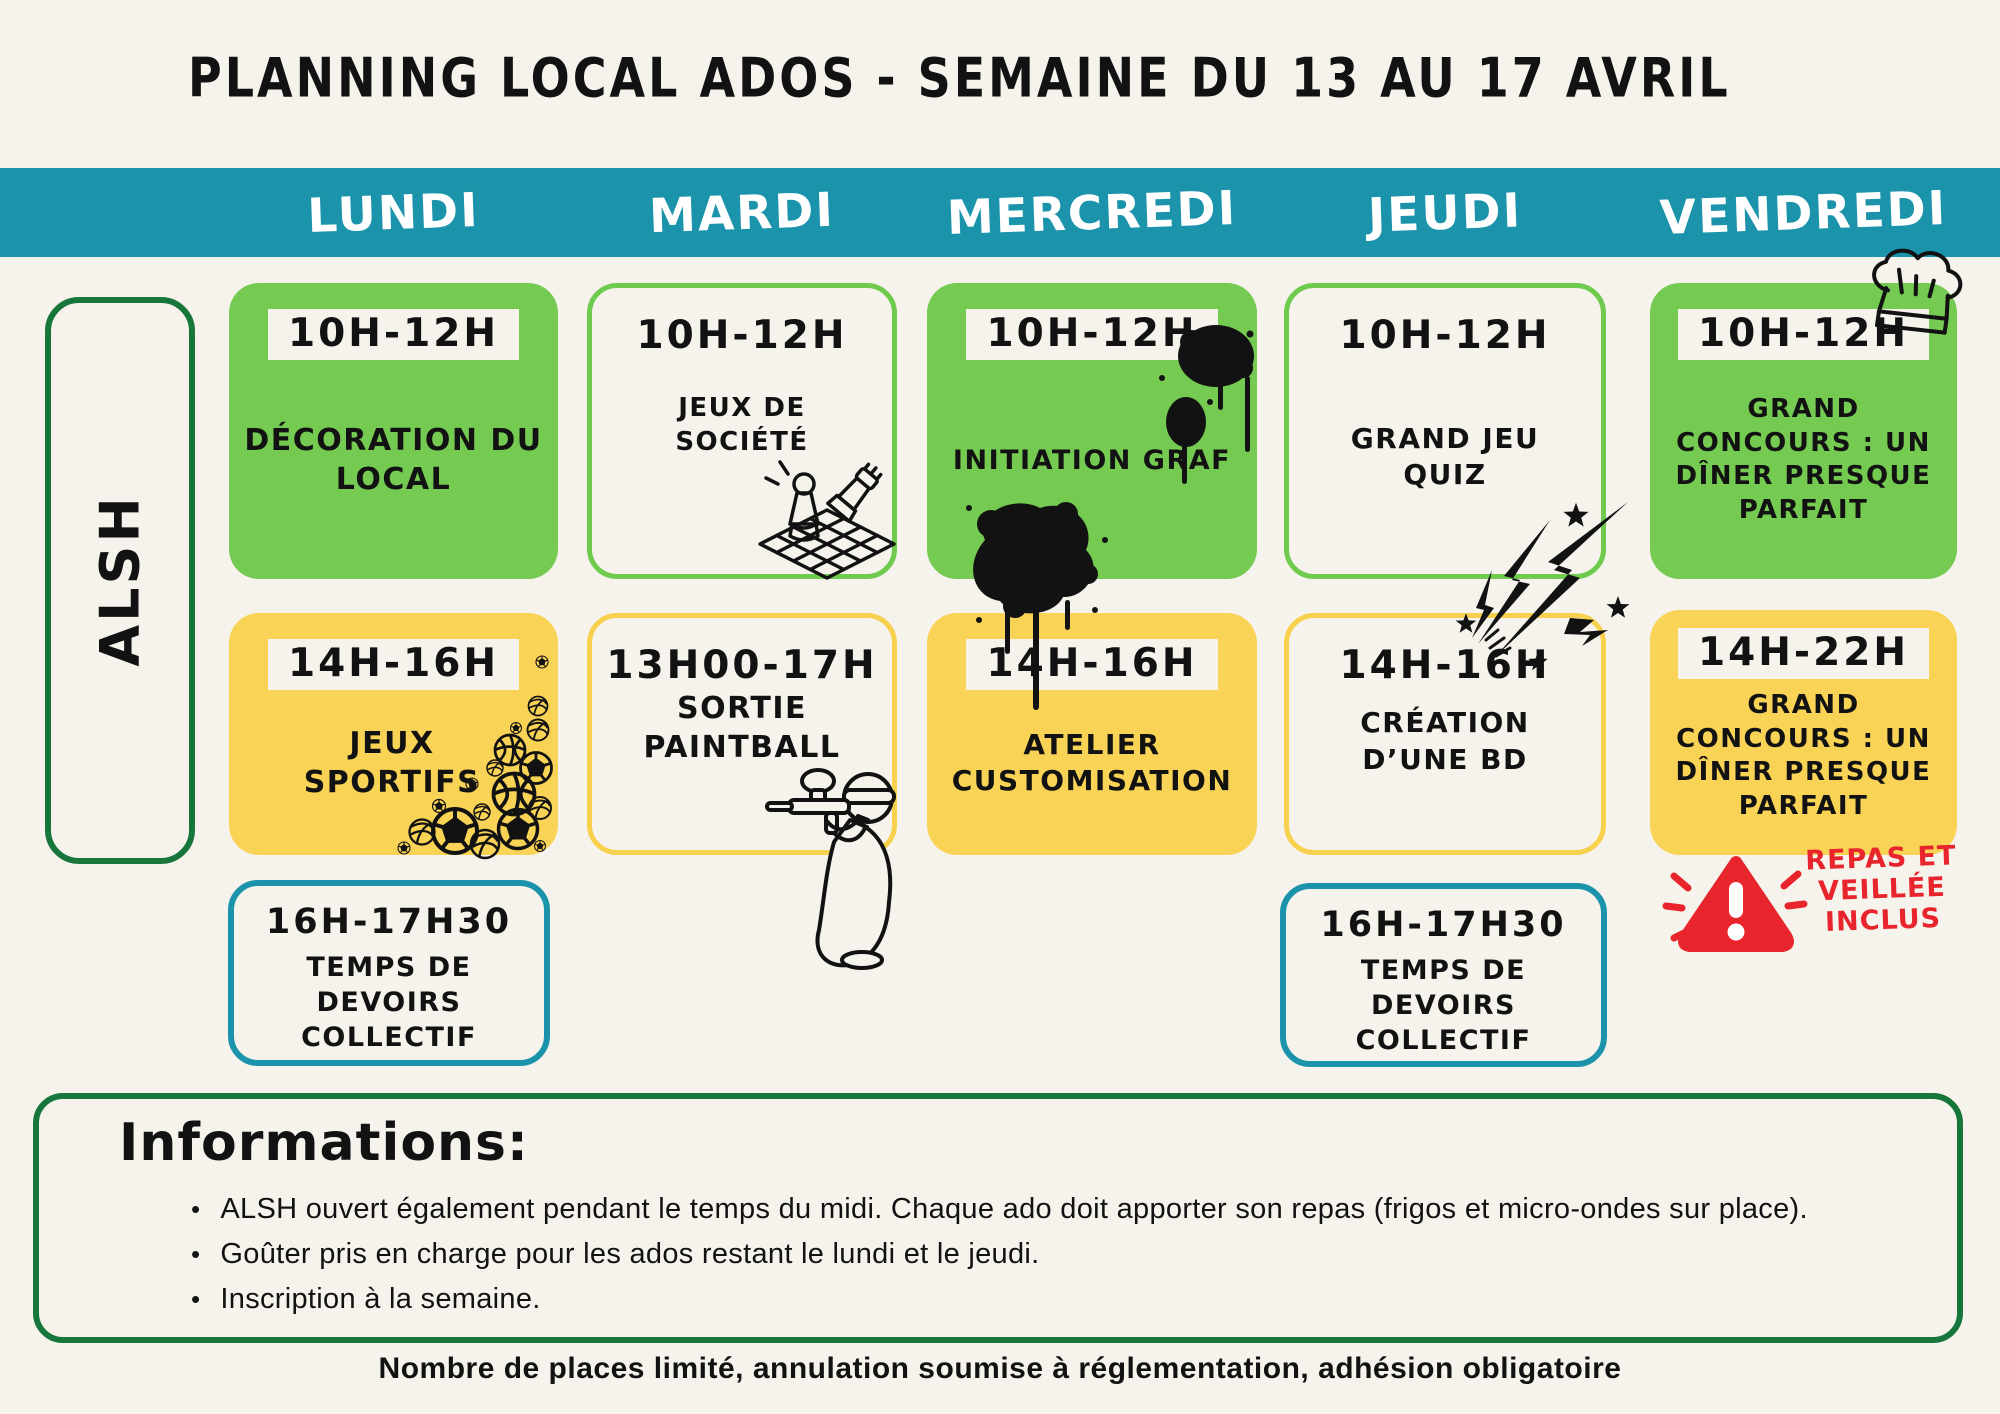  I want to click on card-jeudi-aprem: 14H-16H CRÉATION D’UNE BD, so click(1445, 734).